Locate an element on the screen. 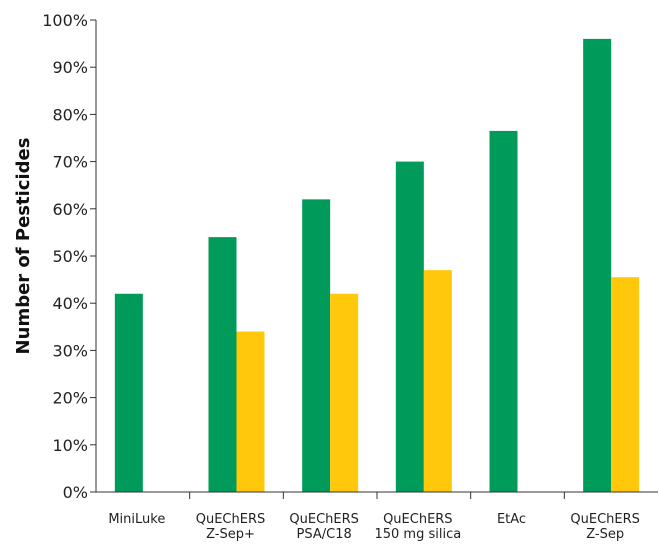 The width and height of the screenshot is (660, 544). x-category-label: 150 mg silica is located at coordinates (417, 534).